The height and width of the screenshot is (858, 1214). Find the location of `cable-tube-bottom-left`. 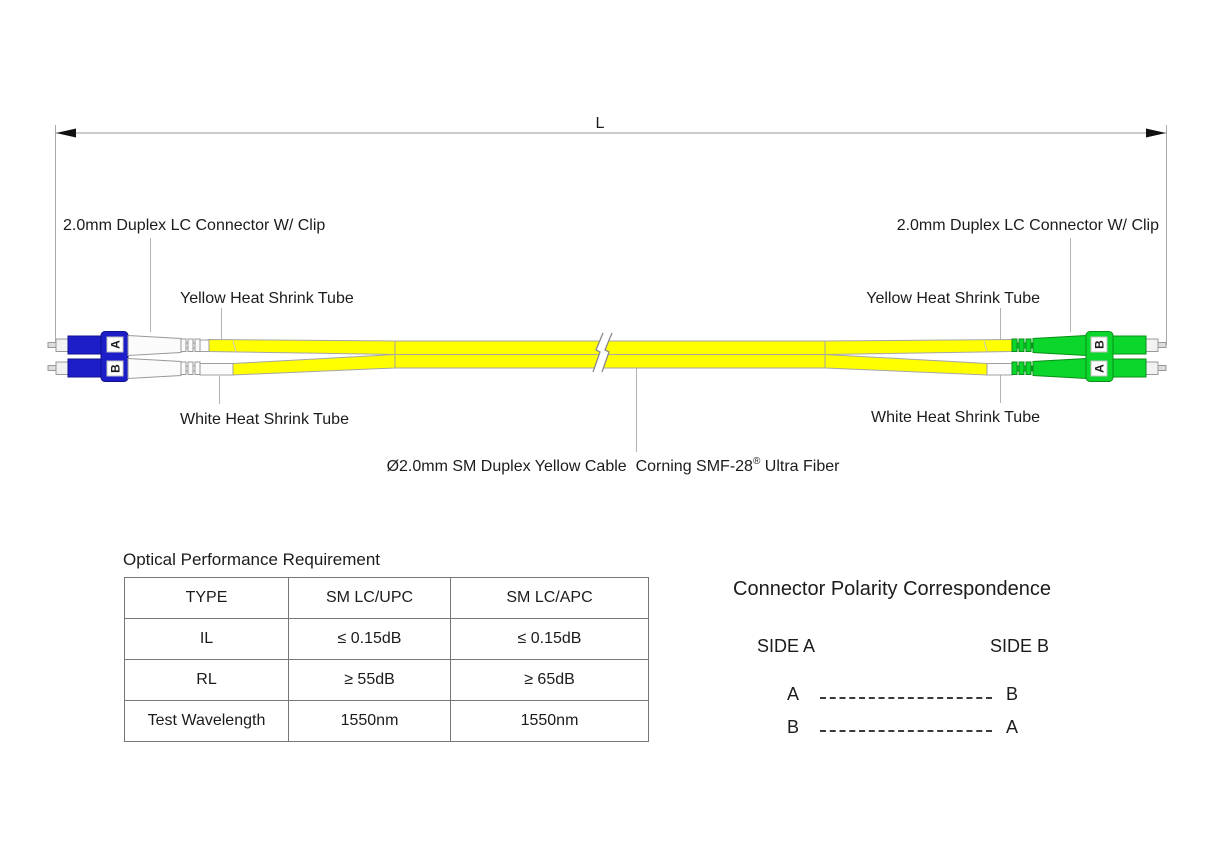

cable-tube-bottom-left is located at coordinates (314, 364).